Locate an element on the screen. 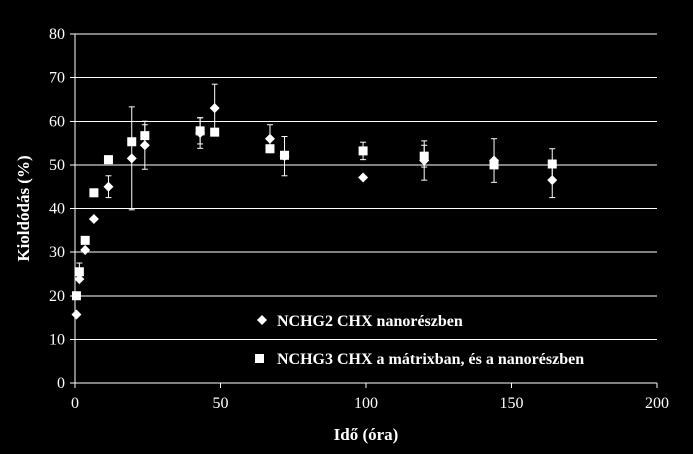 The height and width of the screenshot is (454, 693). legend-item-series-2: NCHG3 CHX a mátrixban, és a nanorészben is located at coordinates (419, 359).